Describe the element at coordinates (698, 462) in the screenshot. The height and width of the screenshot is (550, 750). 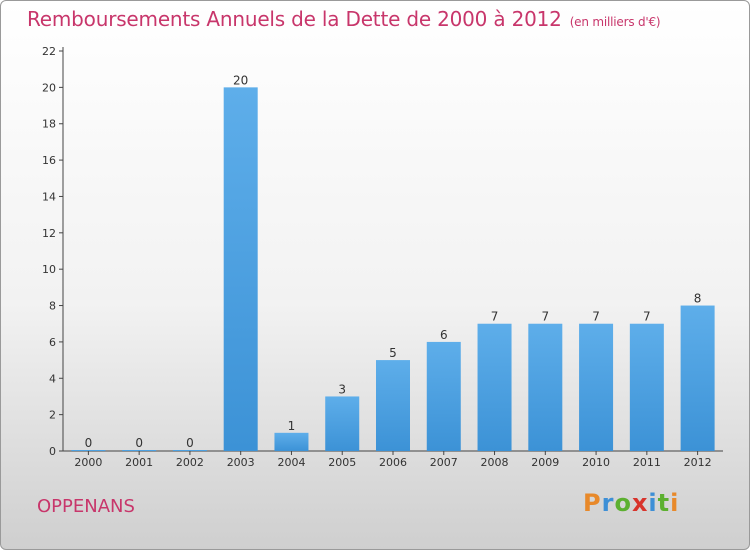
I see `x-tick-label-2012: 2012` at that location.